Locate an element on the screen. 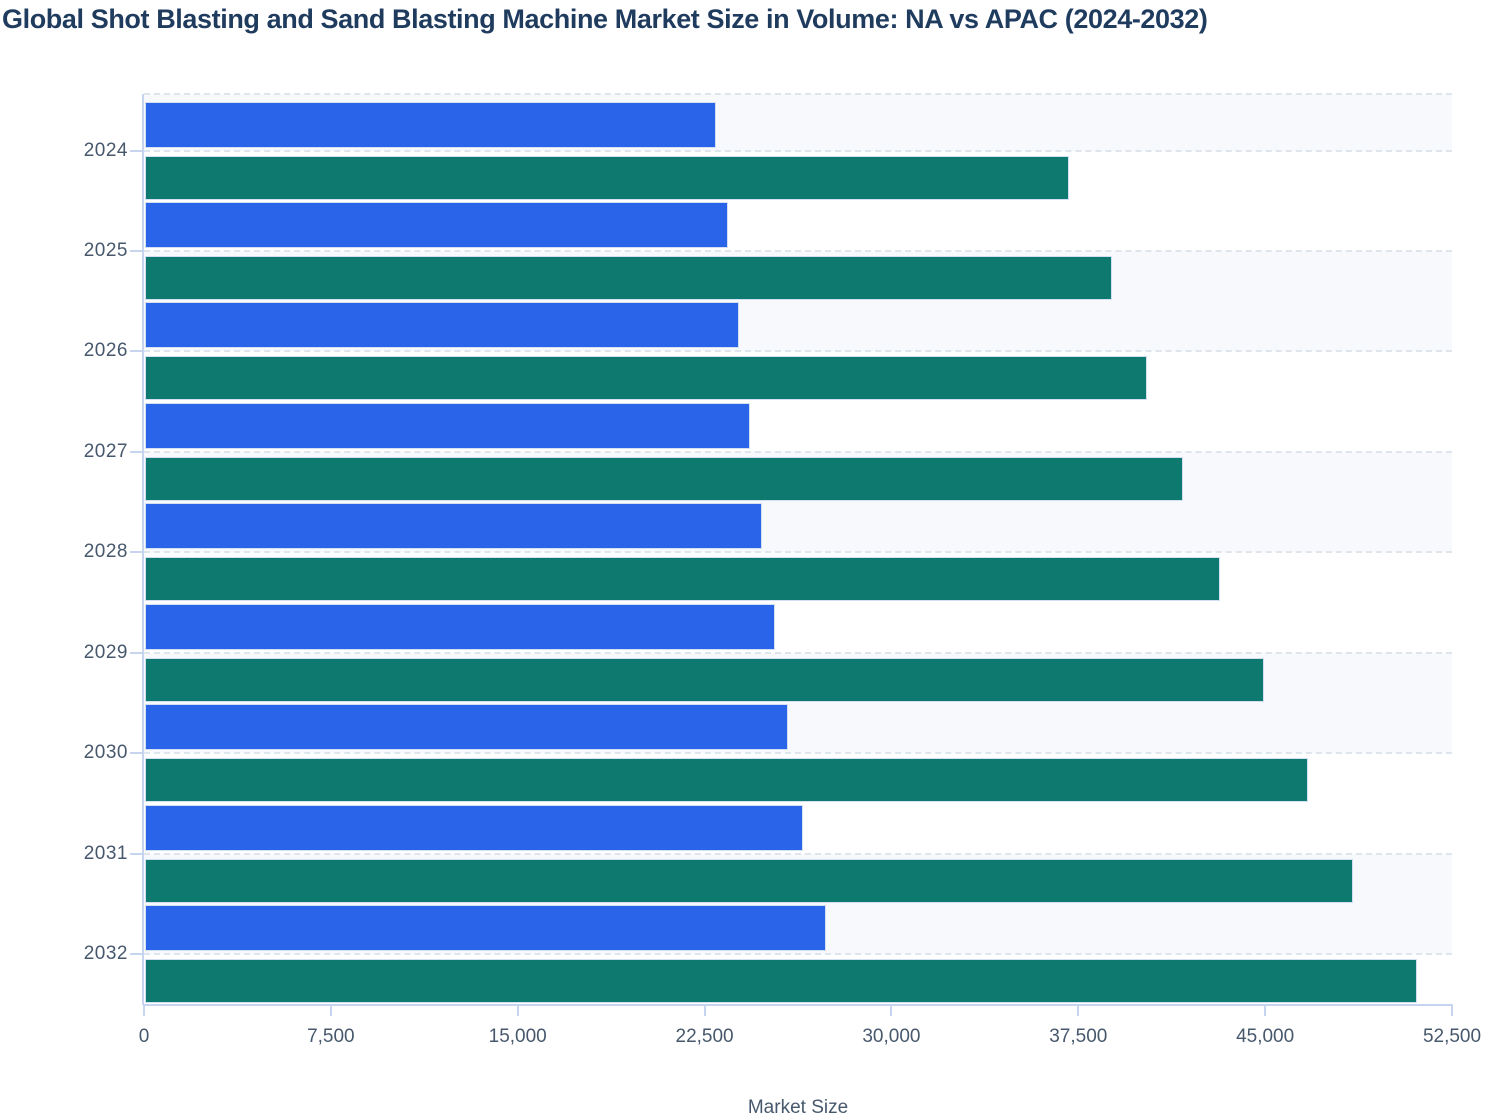  bar-apac-2024 is located at coordinates (607, 177).